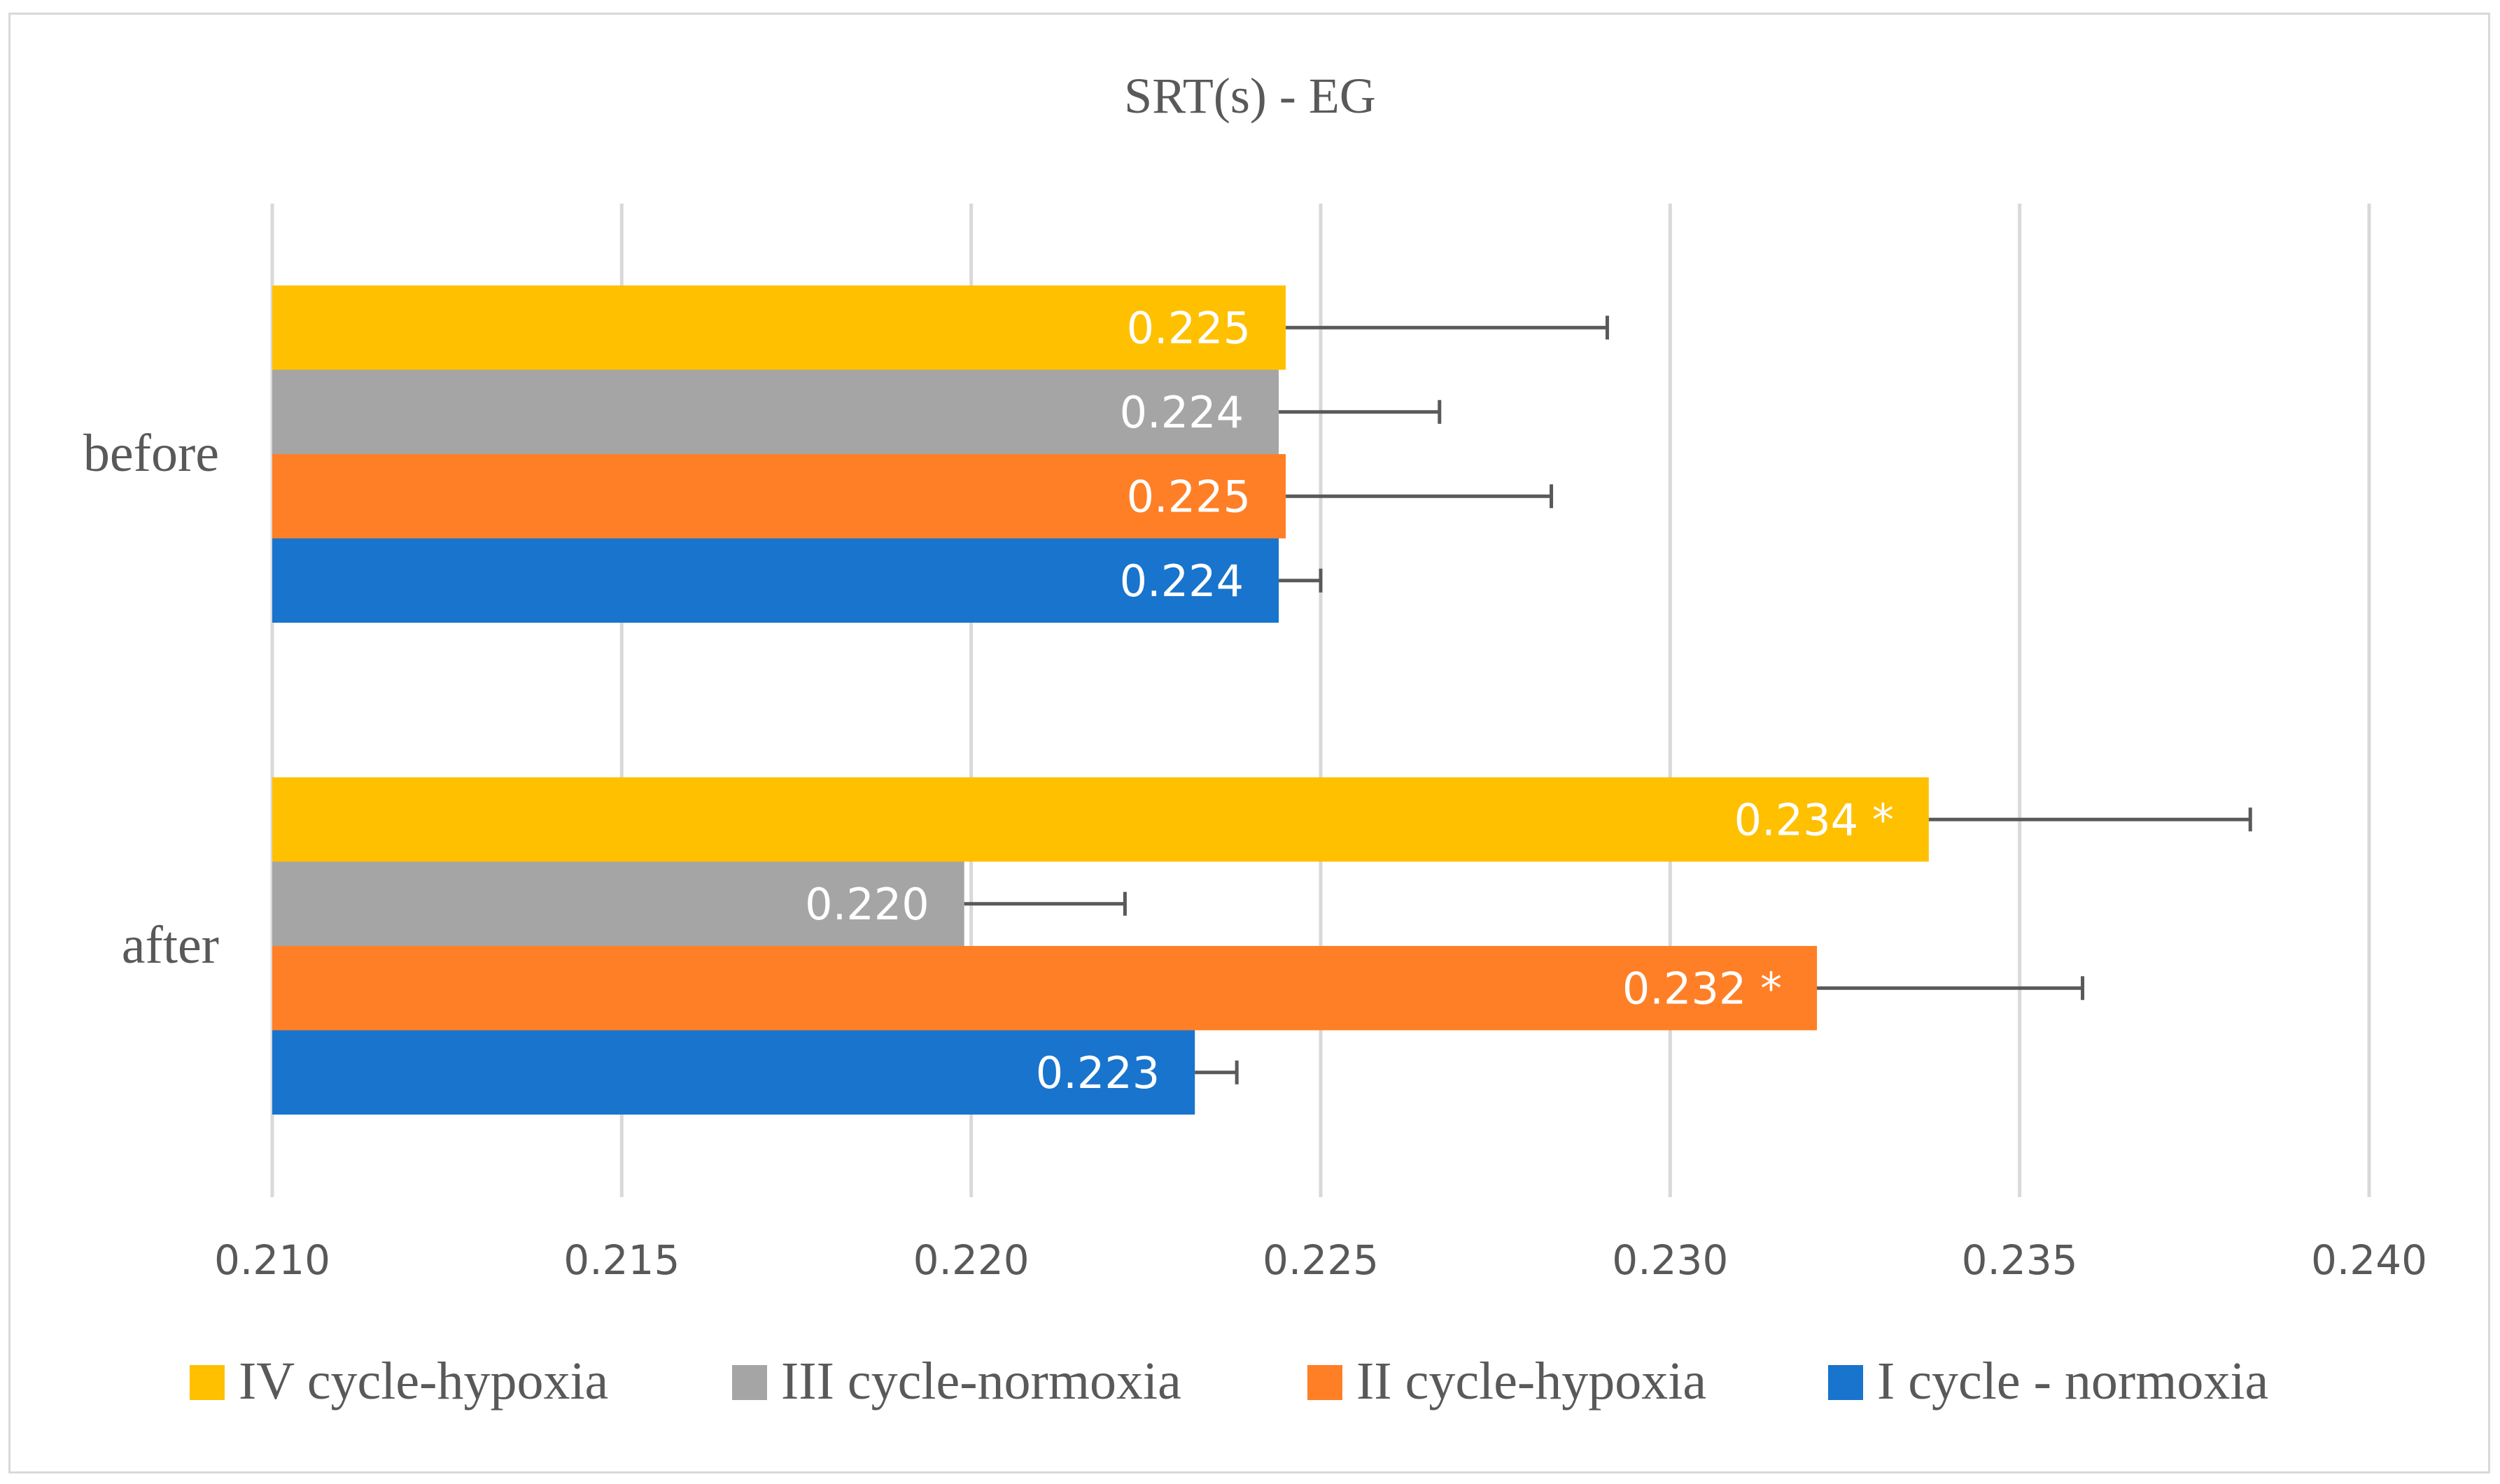 The height and width of the screenshot is (1484, 2500). I want to click on x-tick-label: 0.215, so click(622, 1260).